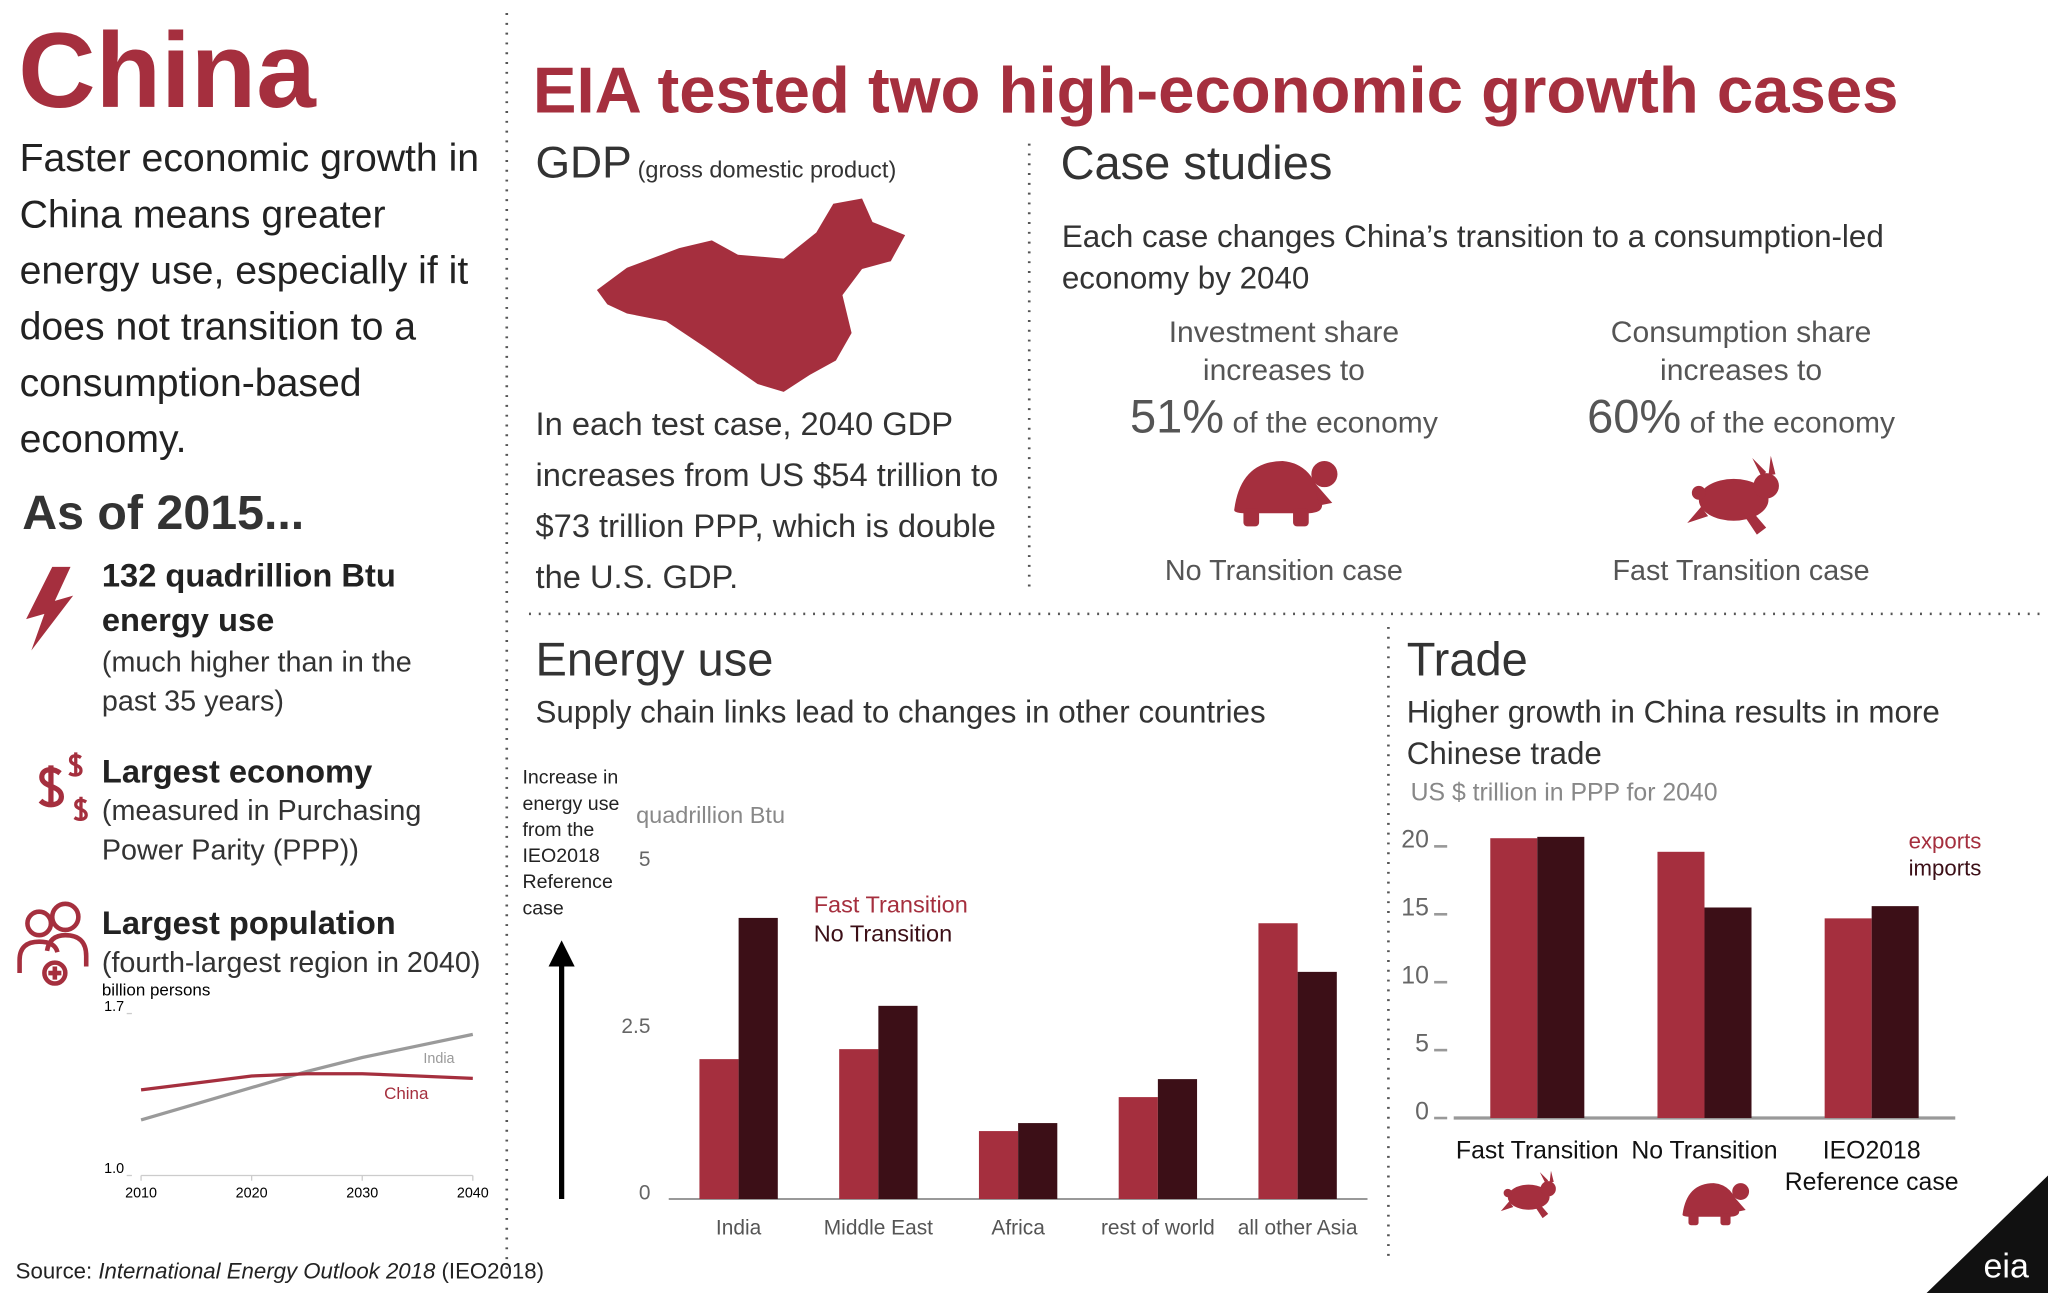 The width and height of the screenshot is (2048, 1293). I want to click on y-axis-label: US $ trillion in PPP for 2040, so click(1564, 793).